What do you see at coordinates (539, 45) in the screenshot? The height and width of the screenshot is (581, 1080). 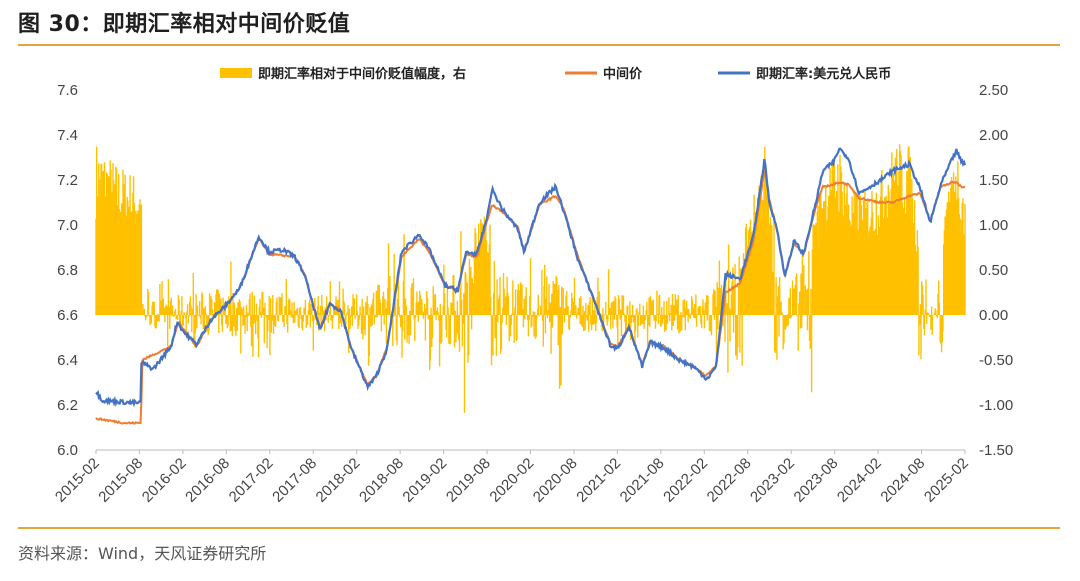 I see `title-rule` at bounding box center [539, 45].